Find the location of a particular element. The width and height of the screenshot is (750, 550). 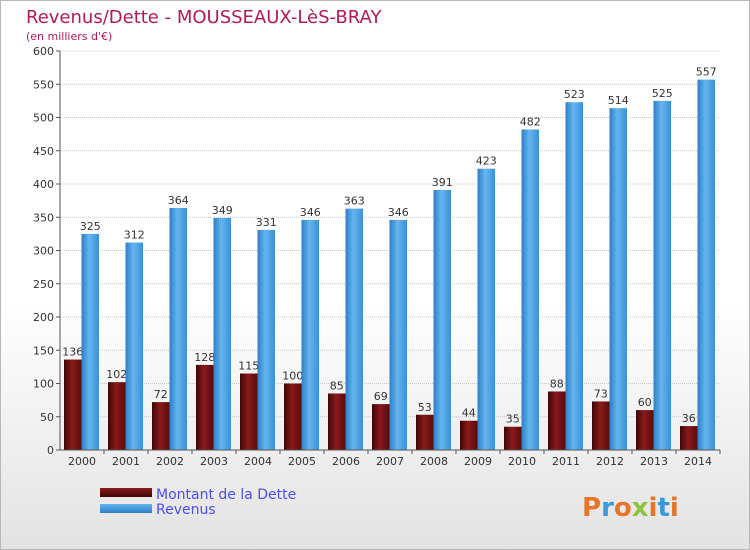

legend-label-debt: Montant de la Dette is located at coordinates (226, 495).